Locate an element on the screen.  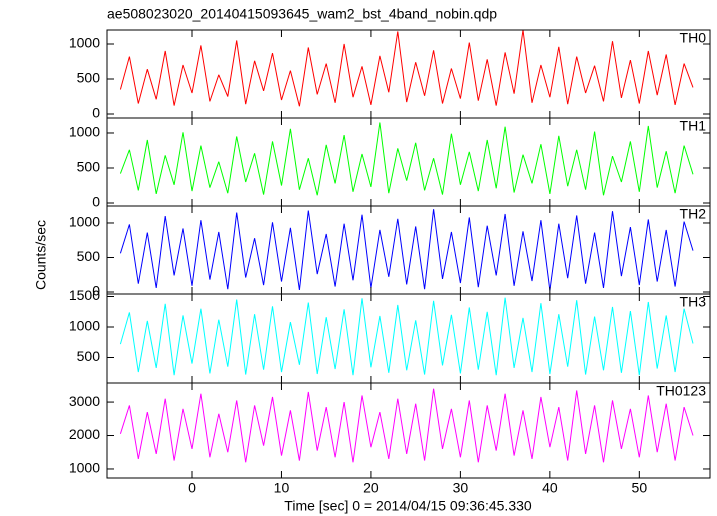
panel-label: TH2 is located at coordinates (693, 214).